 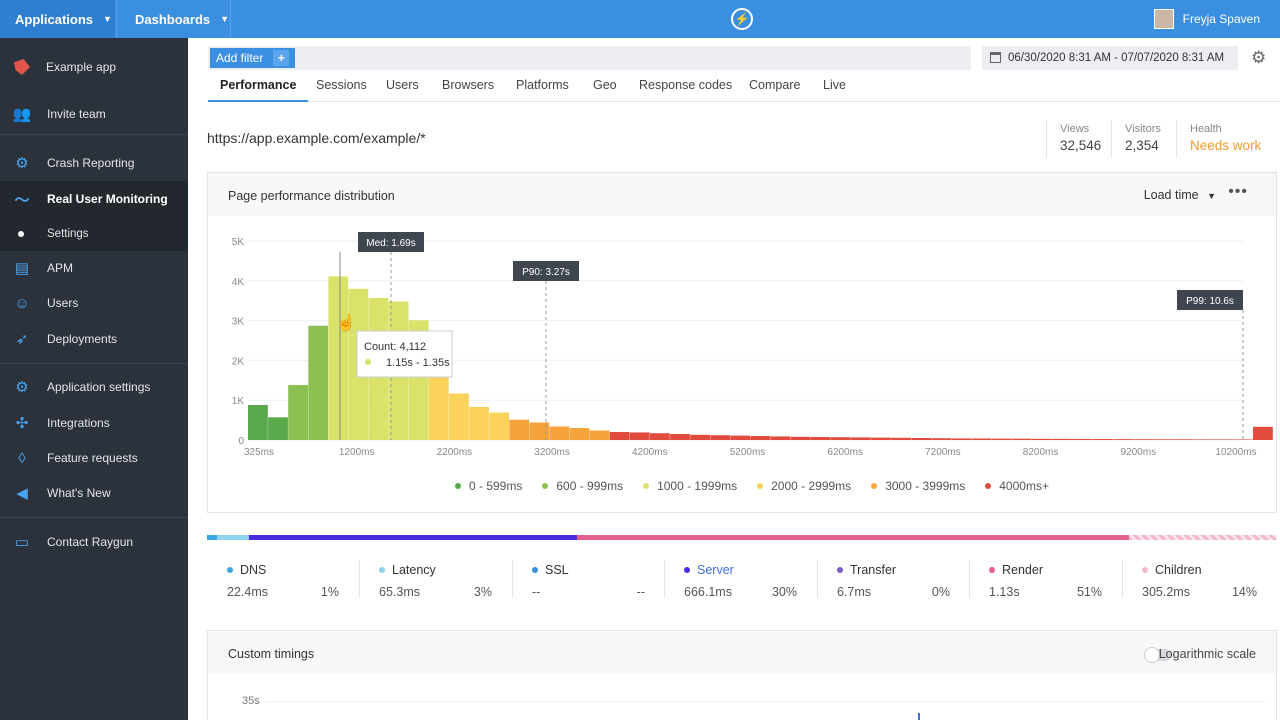 I want to click on legend-item: 0 - 599ms, so click(x=488, y=486).